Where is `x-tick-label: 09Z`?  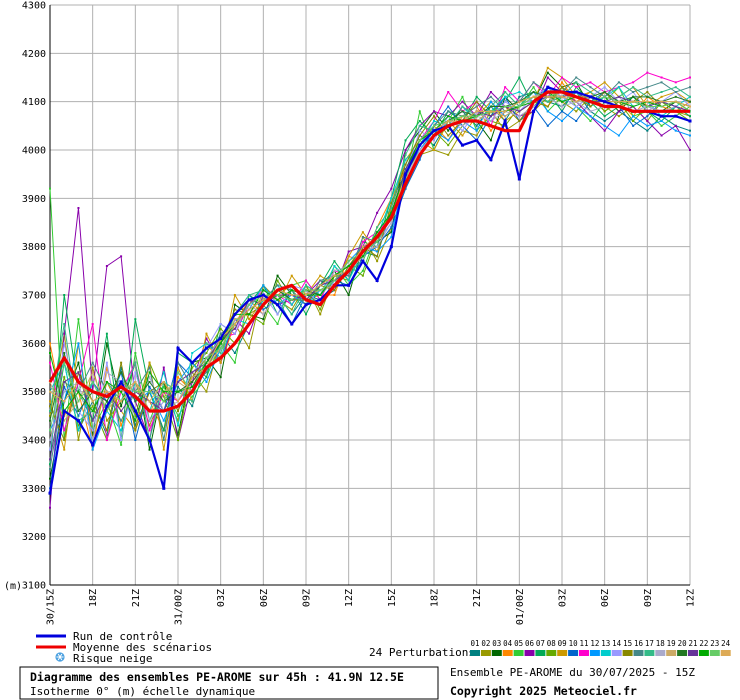
x-tick-label: 09Z is located at coordinates (307, 598).